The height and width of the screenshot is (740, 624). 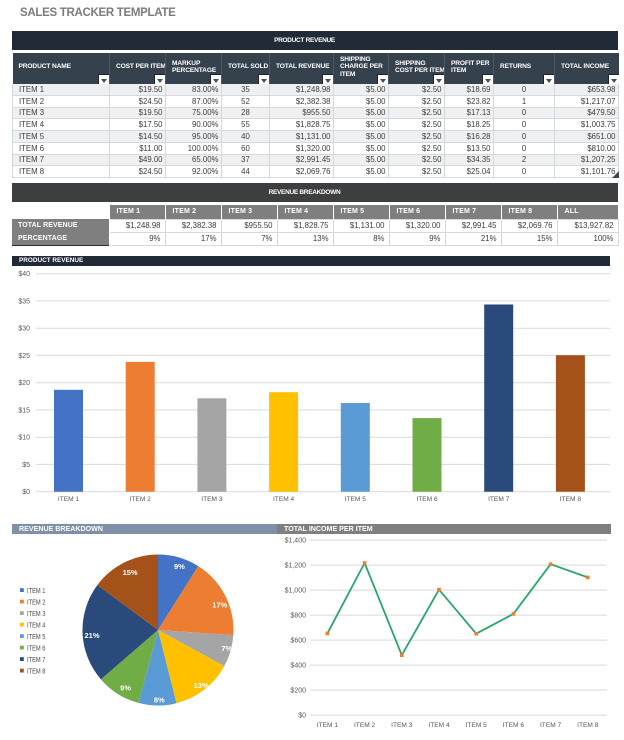 What do you see at coordinates (298, 666) in the screenshot?
I see `svg-text: $400` at bounding box center [298, 666].